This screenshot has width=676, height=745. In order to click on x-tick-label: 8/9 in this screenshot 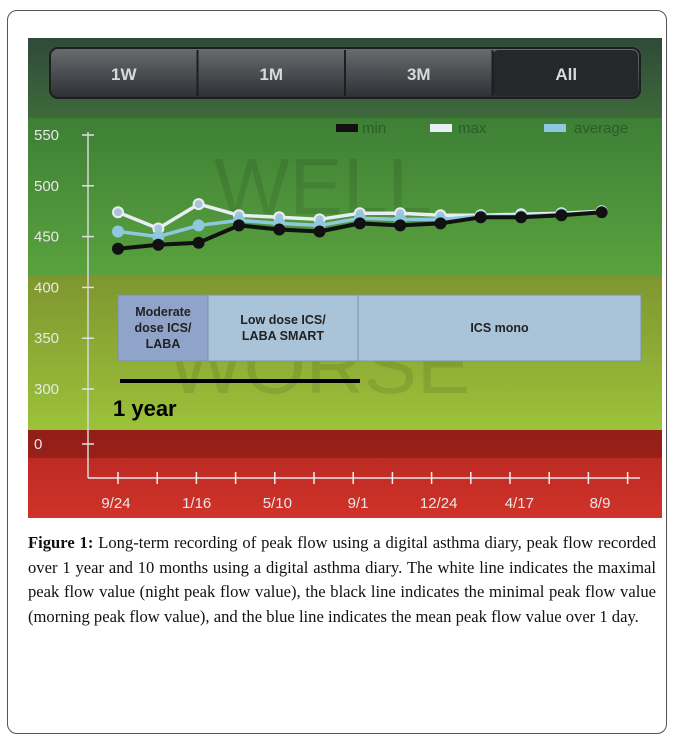, I will do `click(600, 503)`.